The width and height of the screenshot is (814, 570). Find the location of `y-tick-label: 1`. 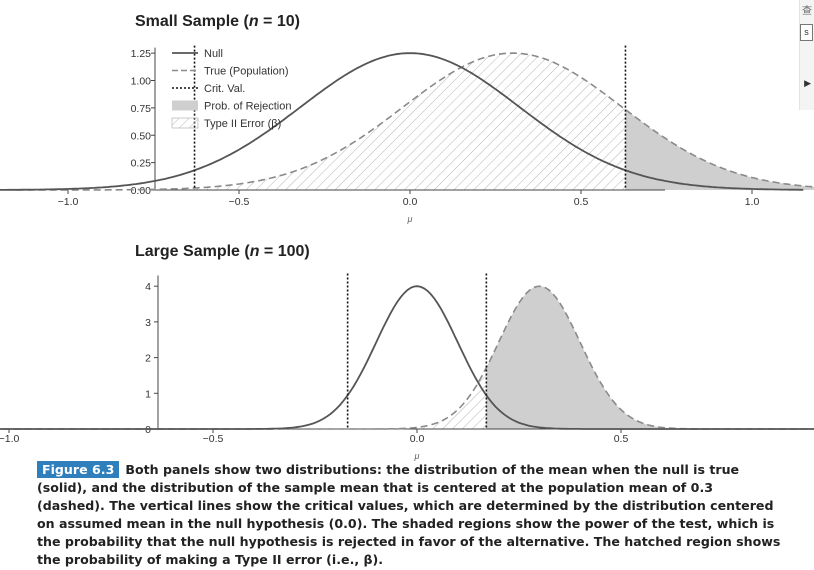

y-tick-label: 1 is located at coordinates (148, 394).